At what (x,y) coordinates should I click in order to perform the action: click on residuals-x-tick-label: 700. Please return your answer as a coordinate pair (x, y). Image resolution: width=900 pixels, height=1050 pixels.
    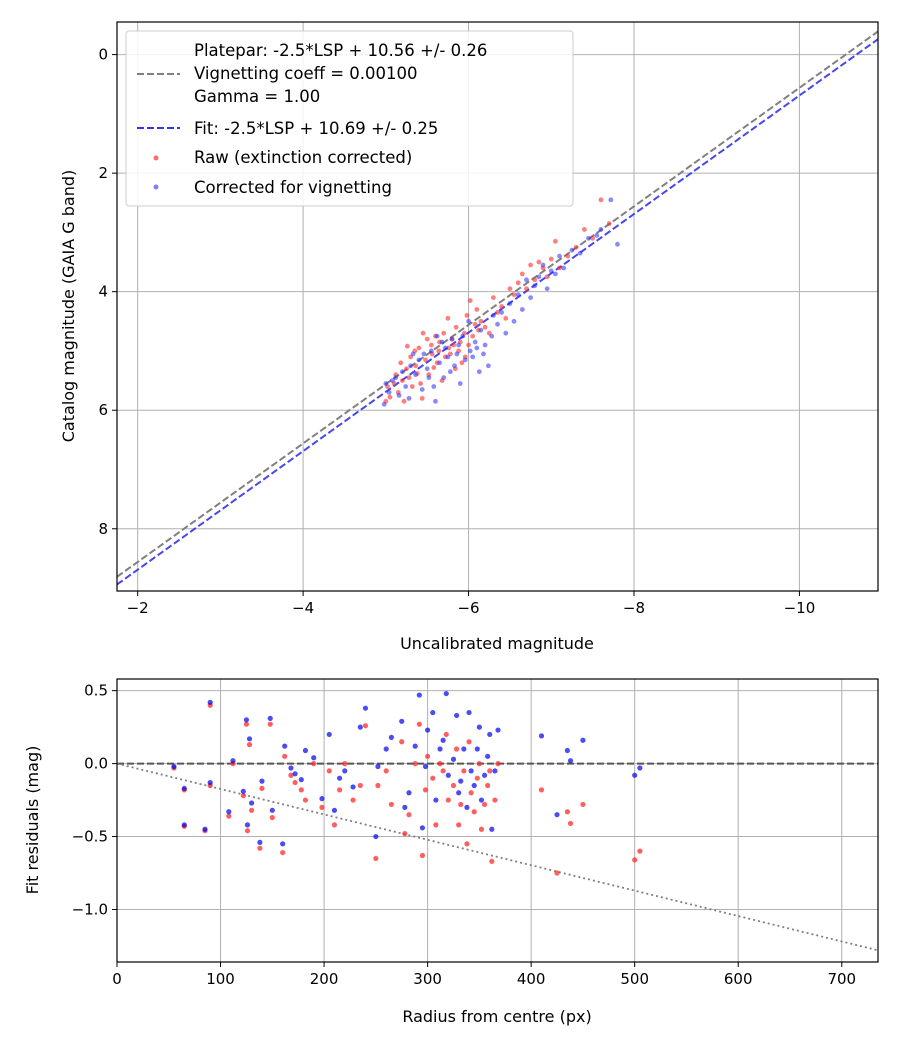
    Looking at the image, I should click on (841, 979).